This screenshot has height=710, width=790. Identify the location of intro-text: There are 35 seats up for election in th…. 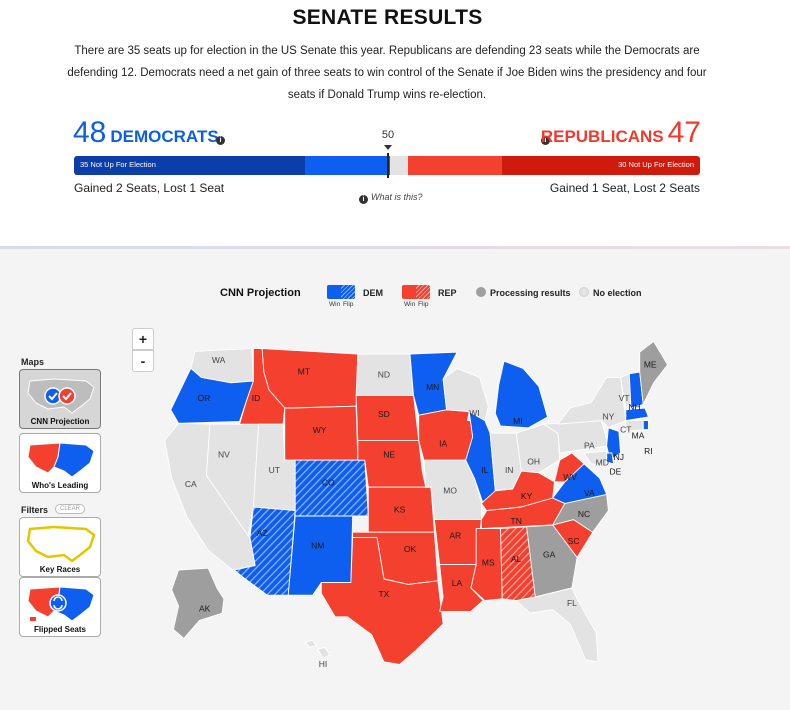
(387, 73).